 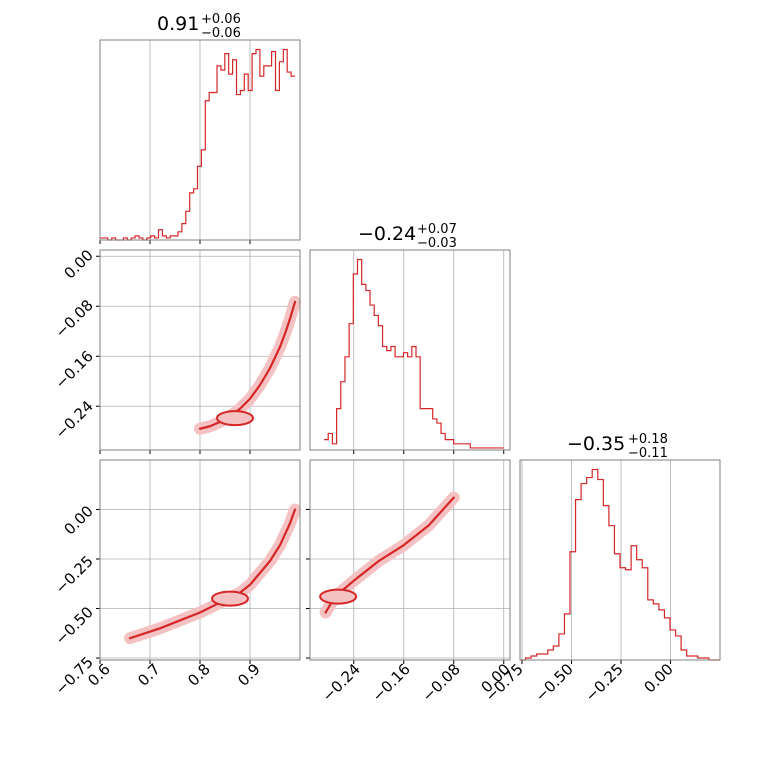 I want to click on title-p3: −0.35, so click(x=596, y=444).